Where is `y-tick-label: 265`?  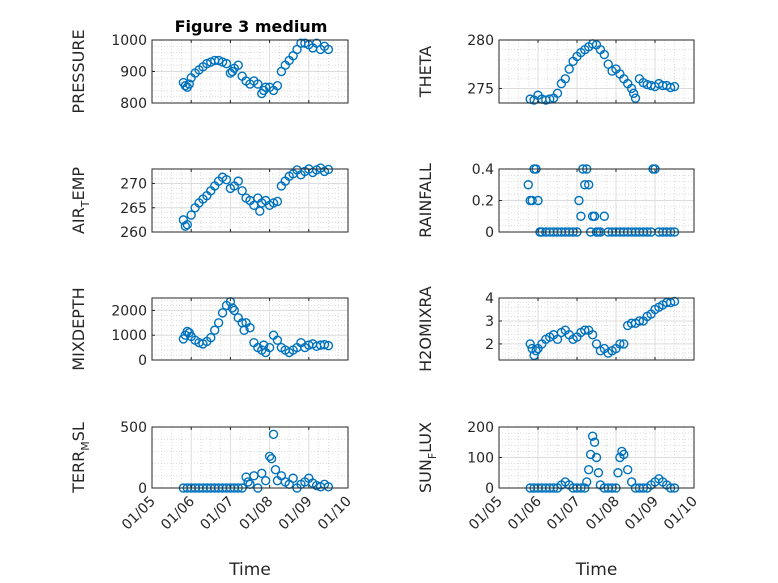
y-tick-label: 265 is located at coordinates (133, 209).